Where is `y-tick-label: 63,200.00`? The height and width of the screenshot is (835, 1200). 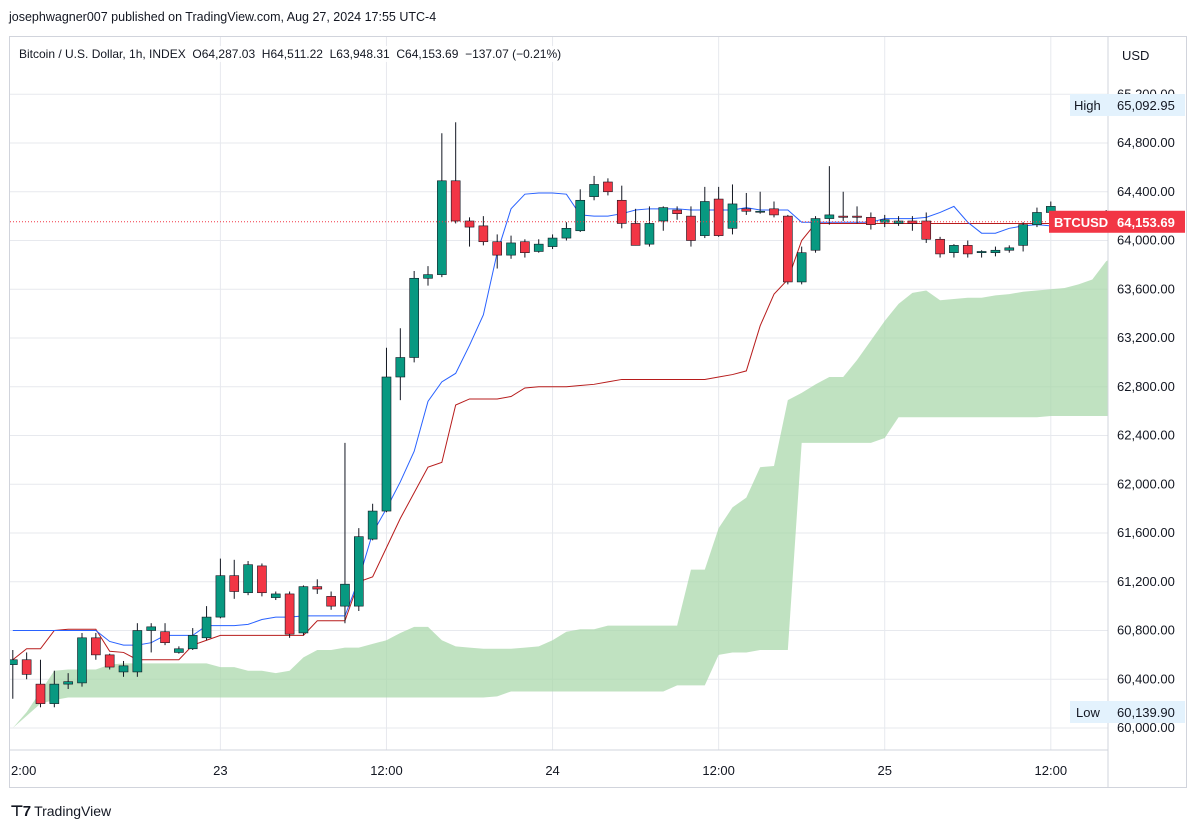
y-tick-label: 63,200.00 is located at coordinates (1146, 337).